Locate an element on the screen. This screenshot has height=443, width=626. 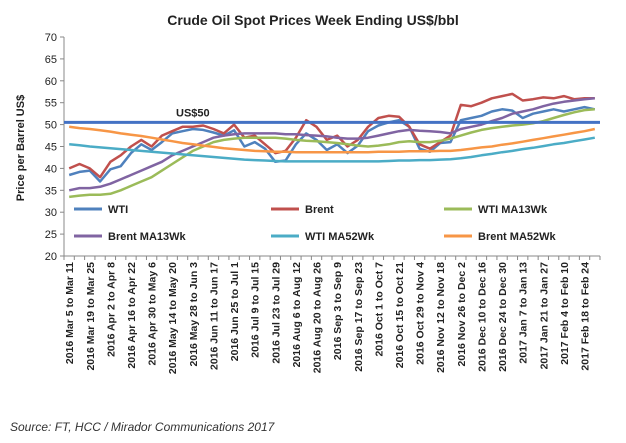
y-axis-label: Price per Barrel US$ is located at coordinates (21, 148).